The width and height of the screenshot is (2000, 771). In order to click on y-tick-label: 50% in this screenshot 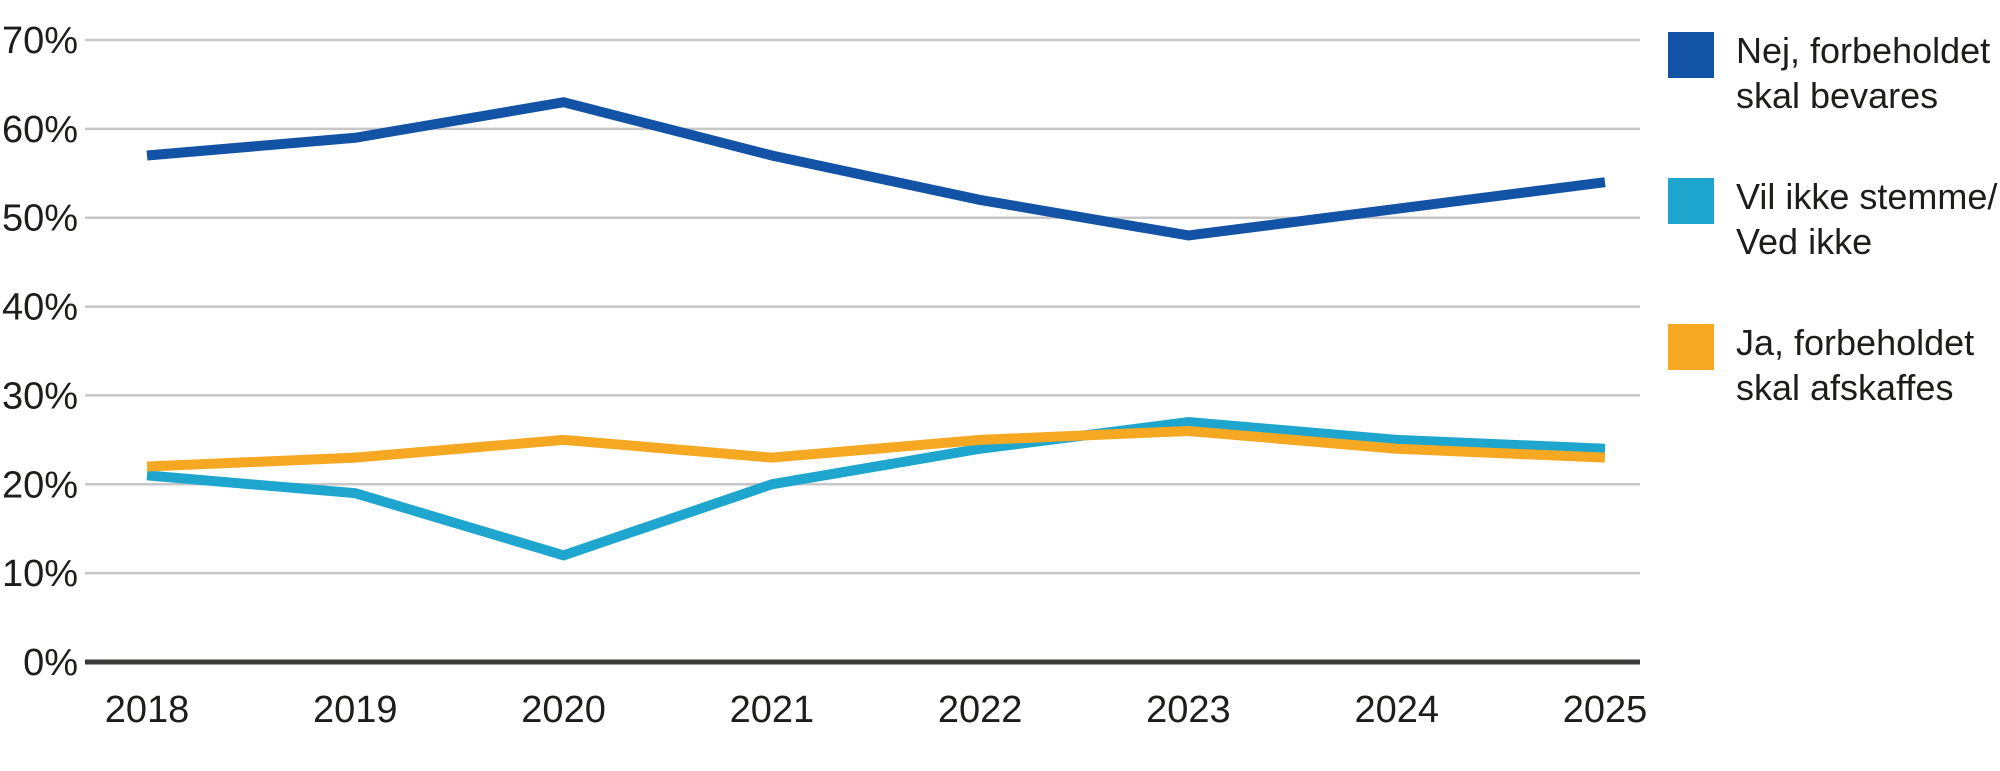, I will do `click(40, 219)`.